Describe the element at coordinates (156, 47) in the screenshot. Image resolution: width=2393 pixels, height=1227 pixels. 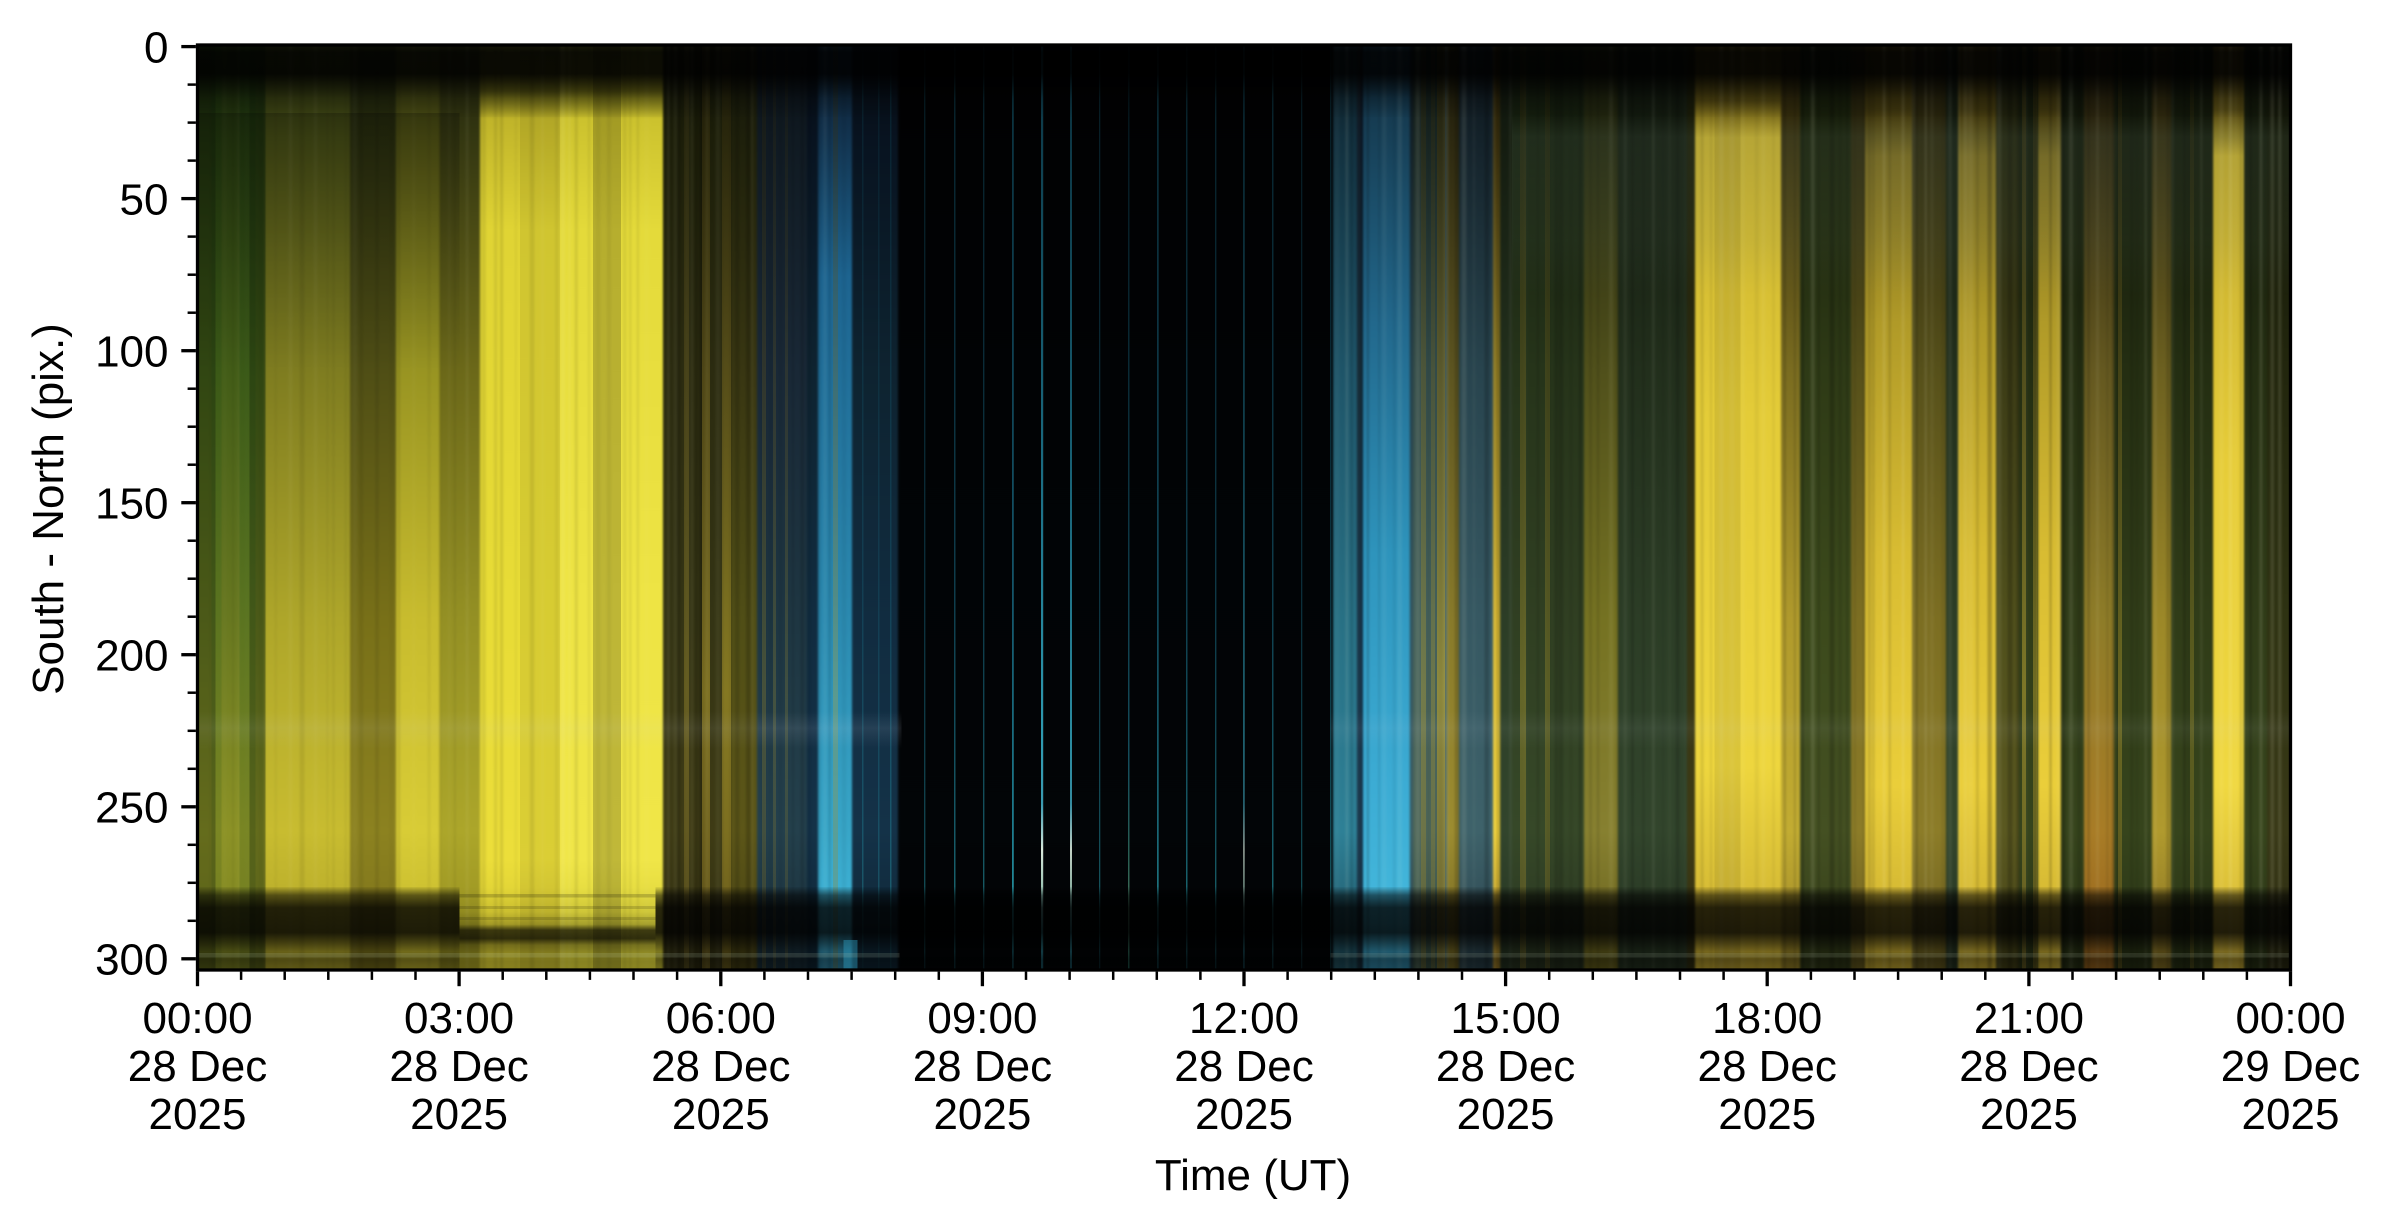
I see `svg-text: 0` at that location.